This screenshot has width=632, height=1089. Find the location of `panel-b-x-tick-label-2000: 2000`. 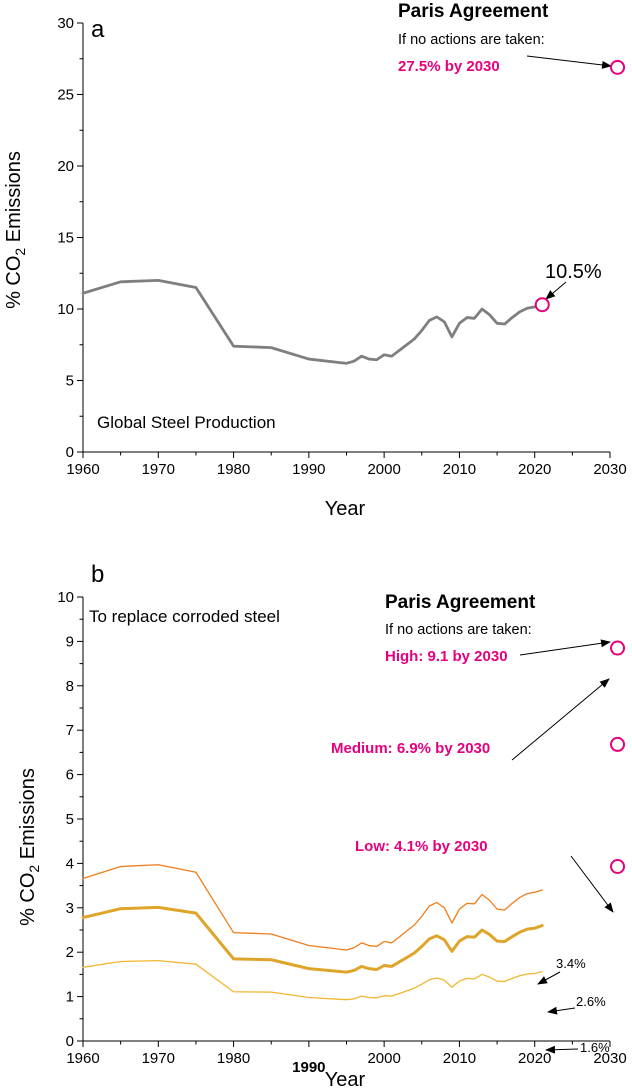

panel-b-x-tick-label-2000: 2000 is located at coordinates (383, 1058).